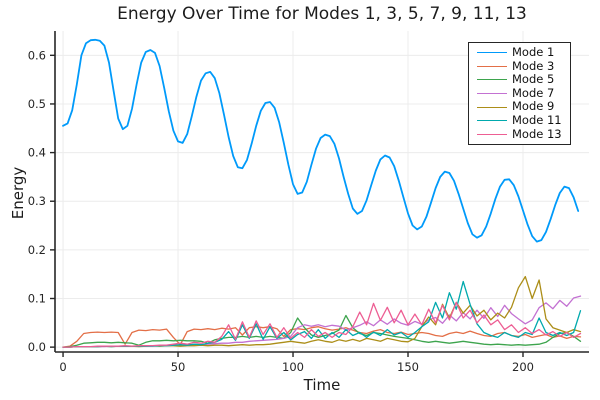 The image size is (600, 400). What do you see at coordinates (18, 193) in the screenshot?
I see `y-axis-label: Energy` at bounding box center [18, 193].